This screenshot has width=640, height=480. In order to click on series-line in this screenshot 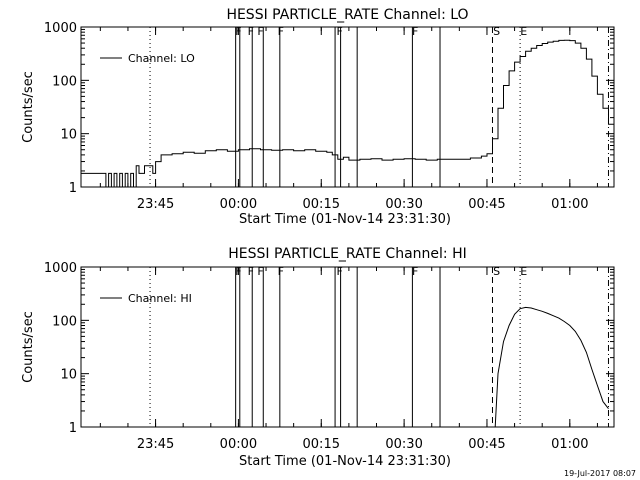, I will do `click(551, 367)`.